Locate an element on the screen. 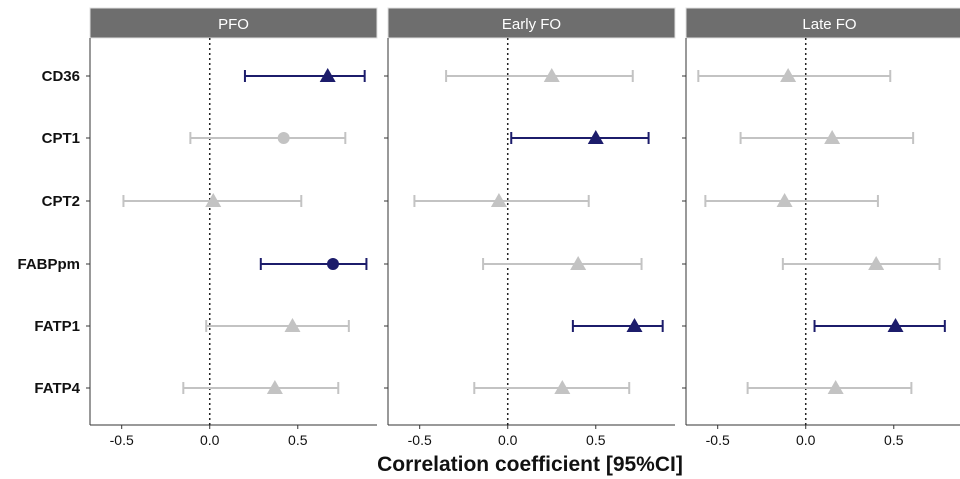 The image size is (960, 479). y-axis-labels: CD36 CPT1 CPT2 FABPpm FATP1 FATP4 is located at coordinates (48, 232).